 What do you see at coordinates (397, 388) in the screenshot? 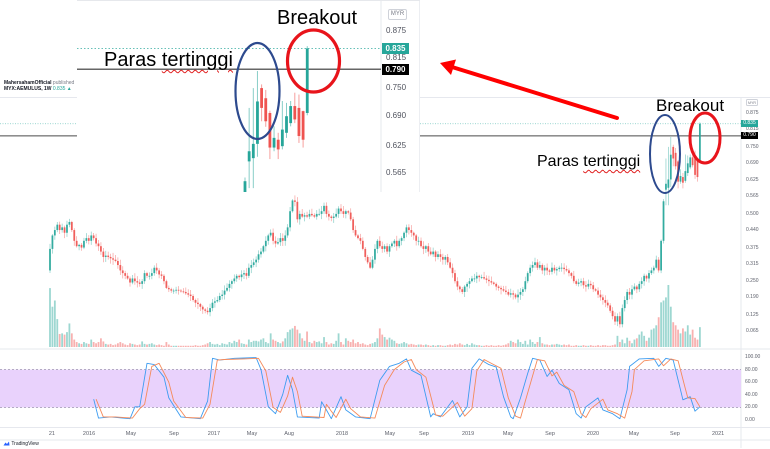
I see `stochastic-lines` at bounding box center [397, 388].